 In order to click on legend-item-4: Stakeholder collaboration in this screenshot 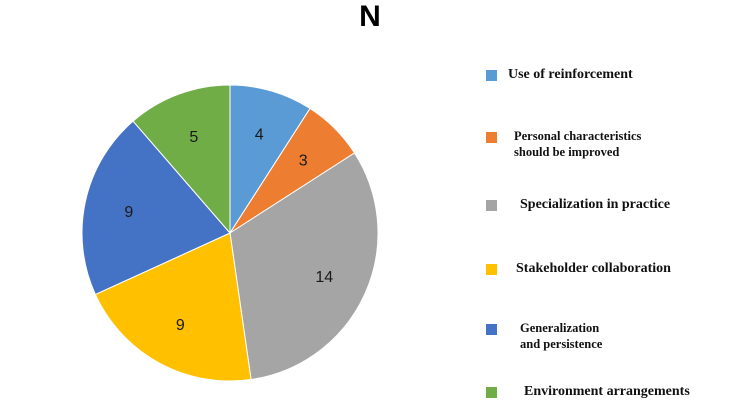, I will do `click(578, 268)`.